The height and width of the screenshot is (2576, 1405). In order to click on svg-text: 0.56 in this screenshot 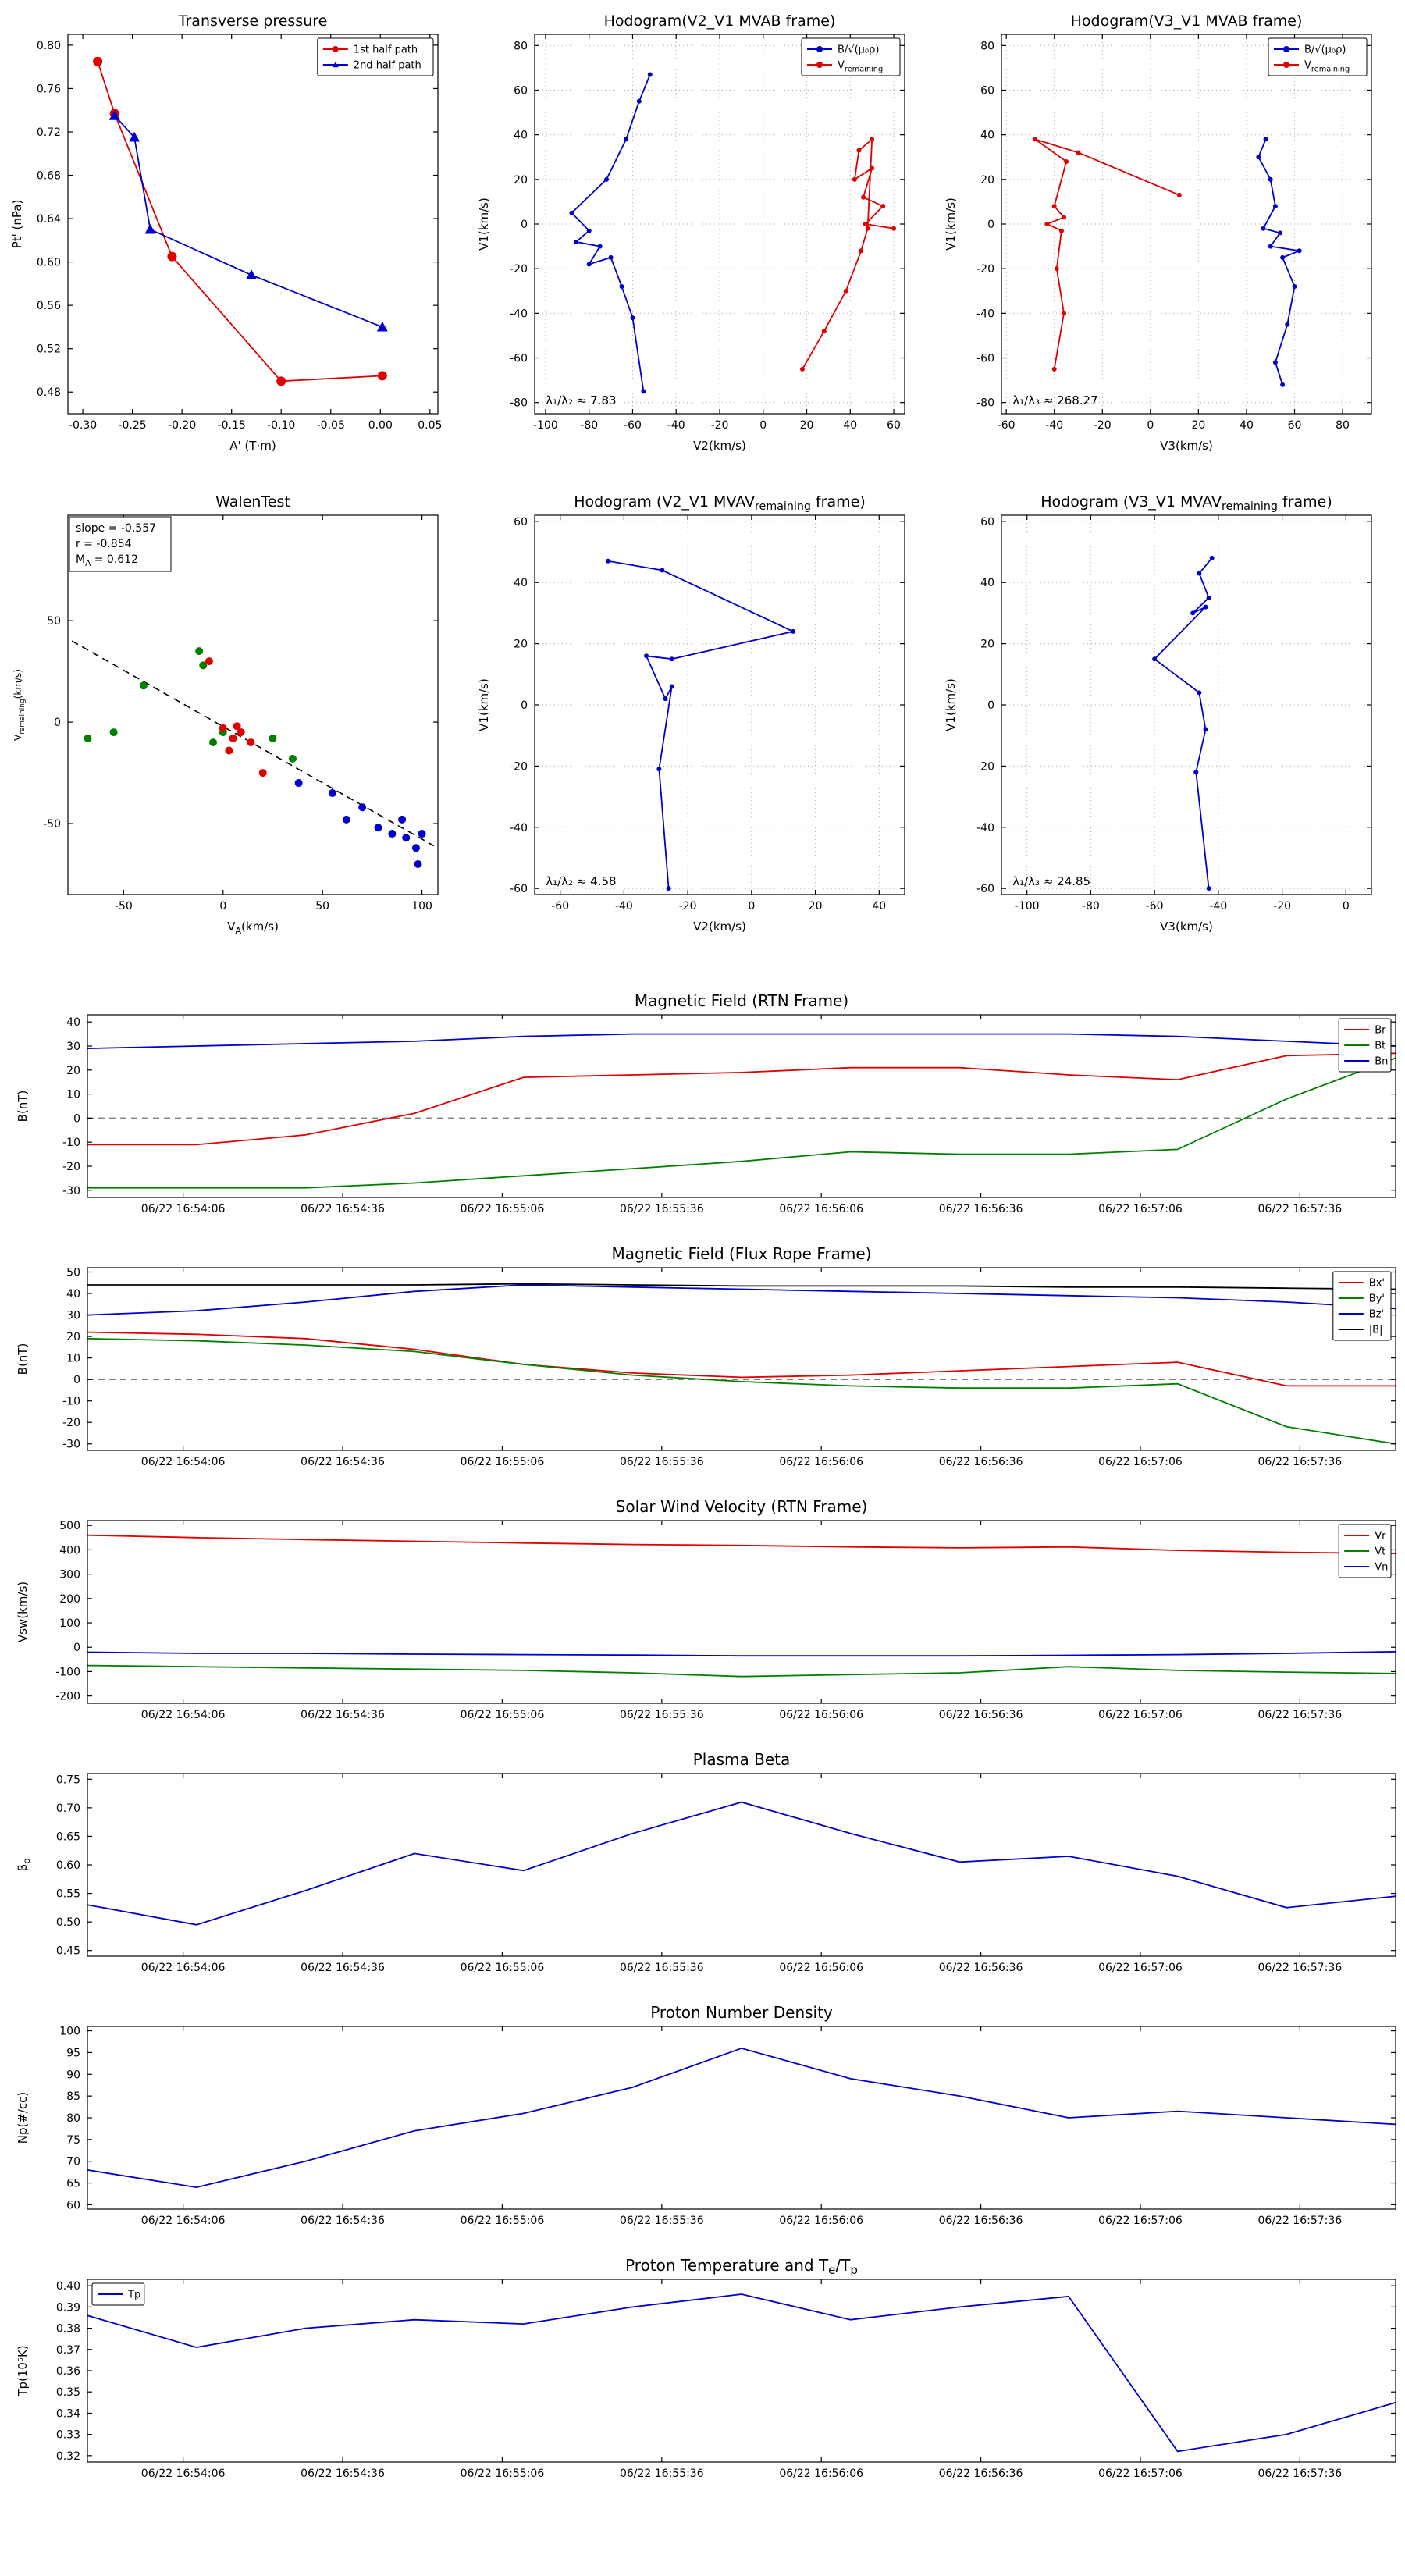, I will do `click(49, 306)`.